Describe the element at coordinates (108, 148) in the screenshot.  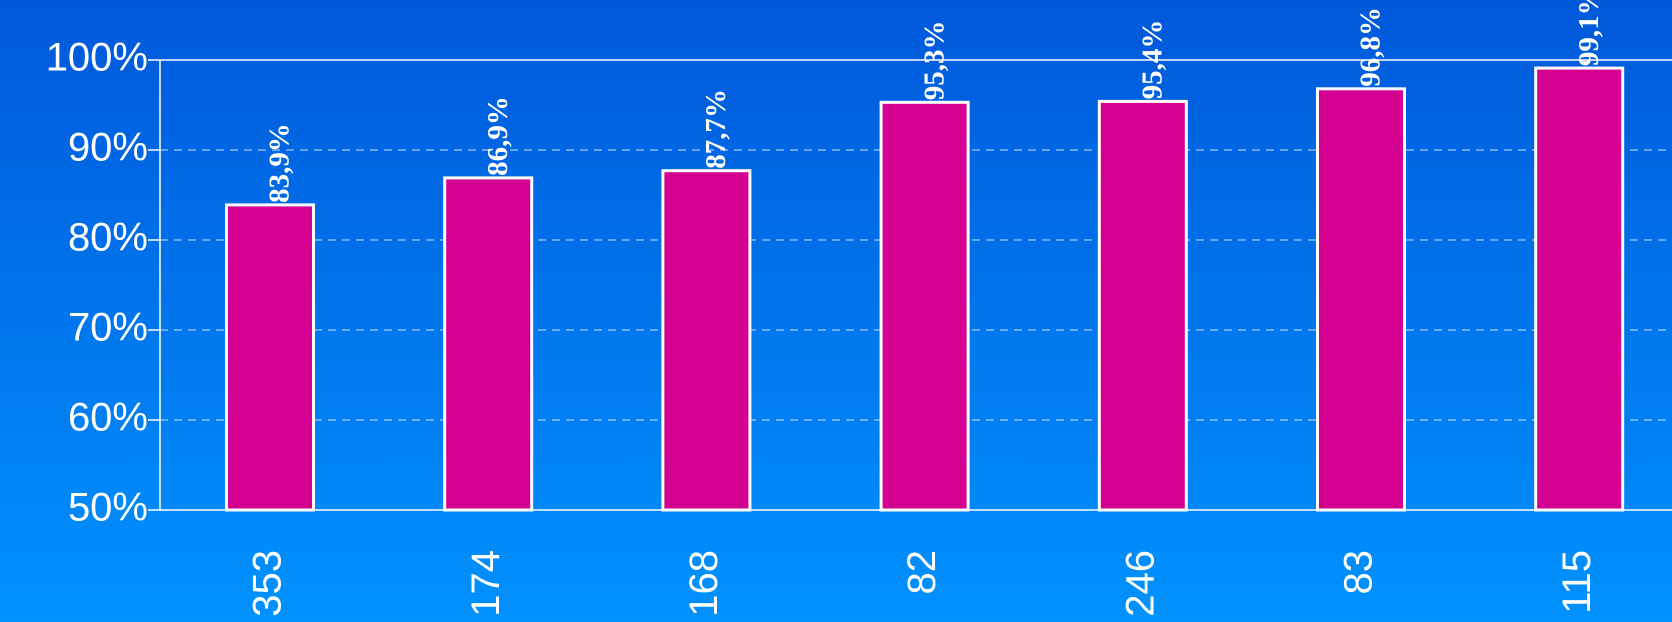
I see `y-tick-label: 90%` at that location.